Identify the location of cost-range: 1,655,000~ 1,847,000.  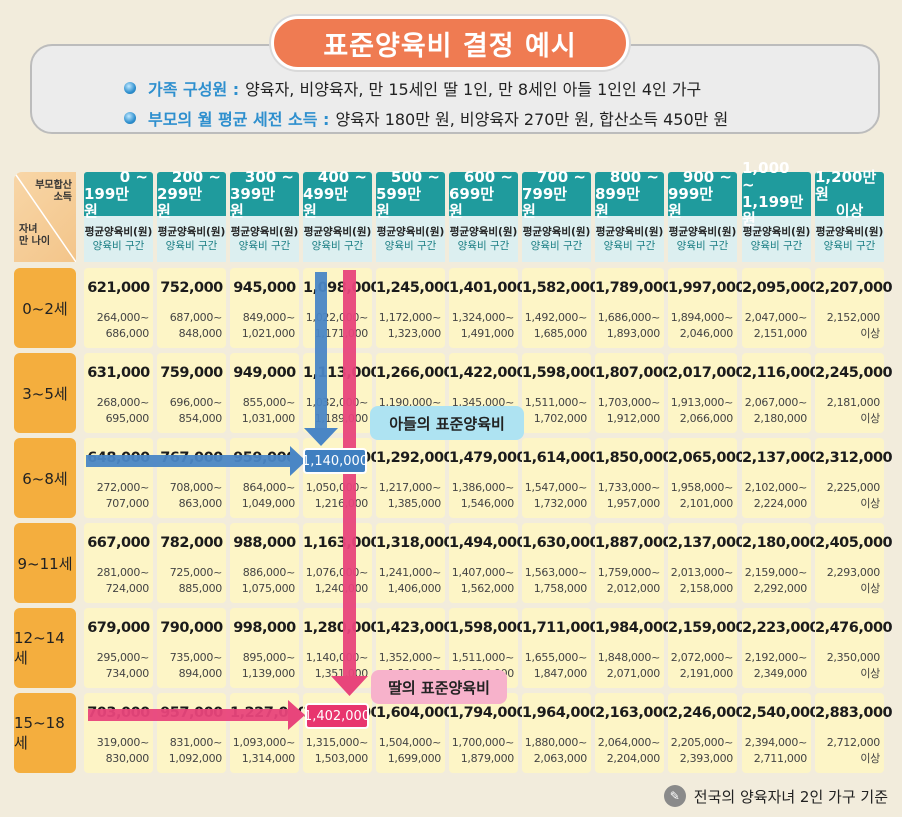
(556, 666).